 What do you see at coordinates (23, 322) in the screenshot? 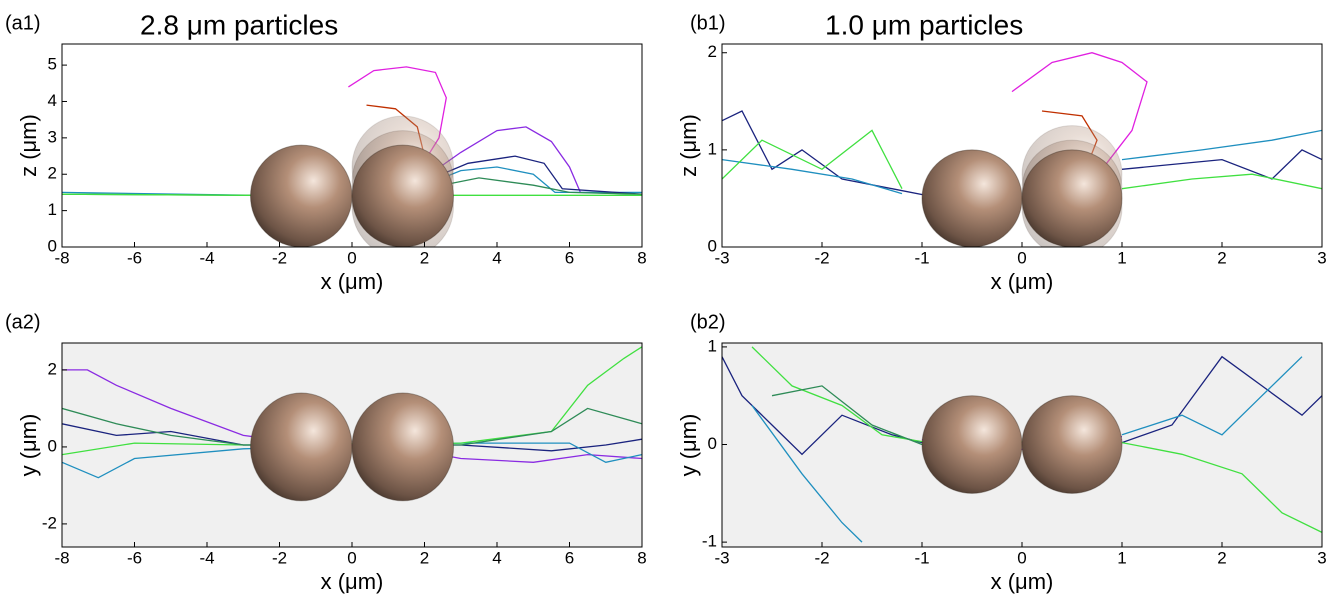
I see `panel-label: (a2)` at bounding box center [23, 322].